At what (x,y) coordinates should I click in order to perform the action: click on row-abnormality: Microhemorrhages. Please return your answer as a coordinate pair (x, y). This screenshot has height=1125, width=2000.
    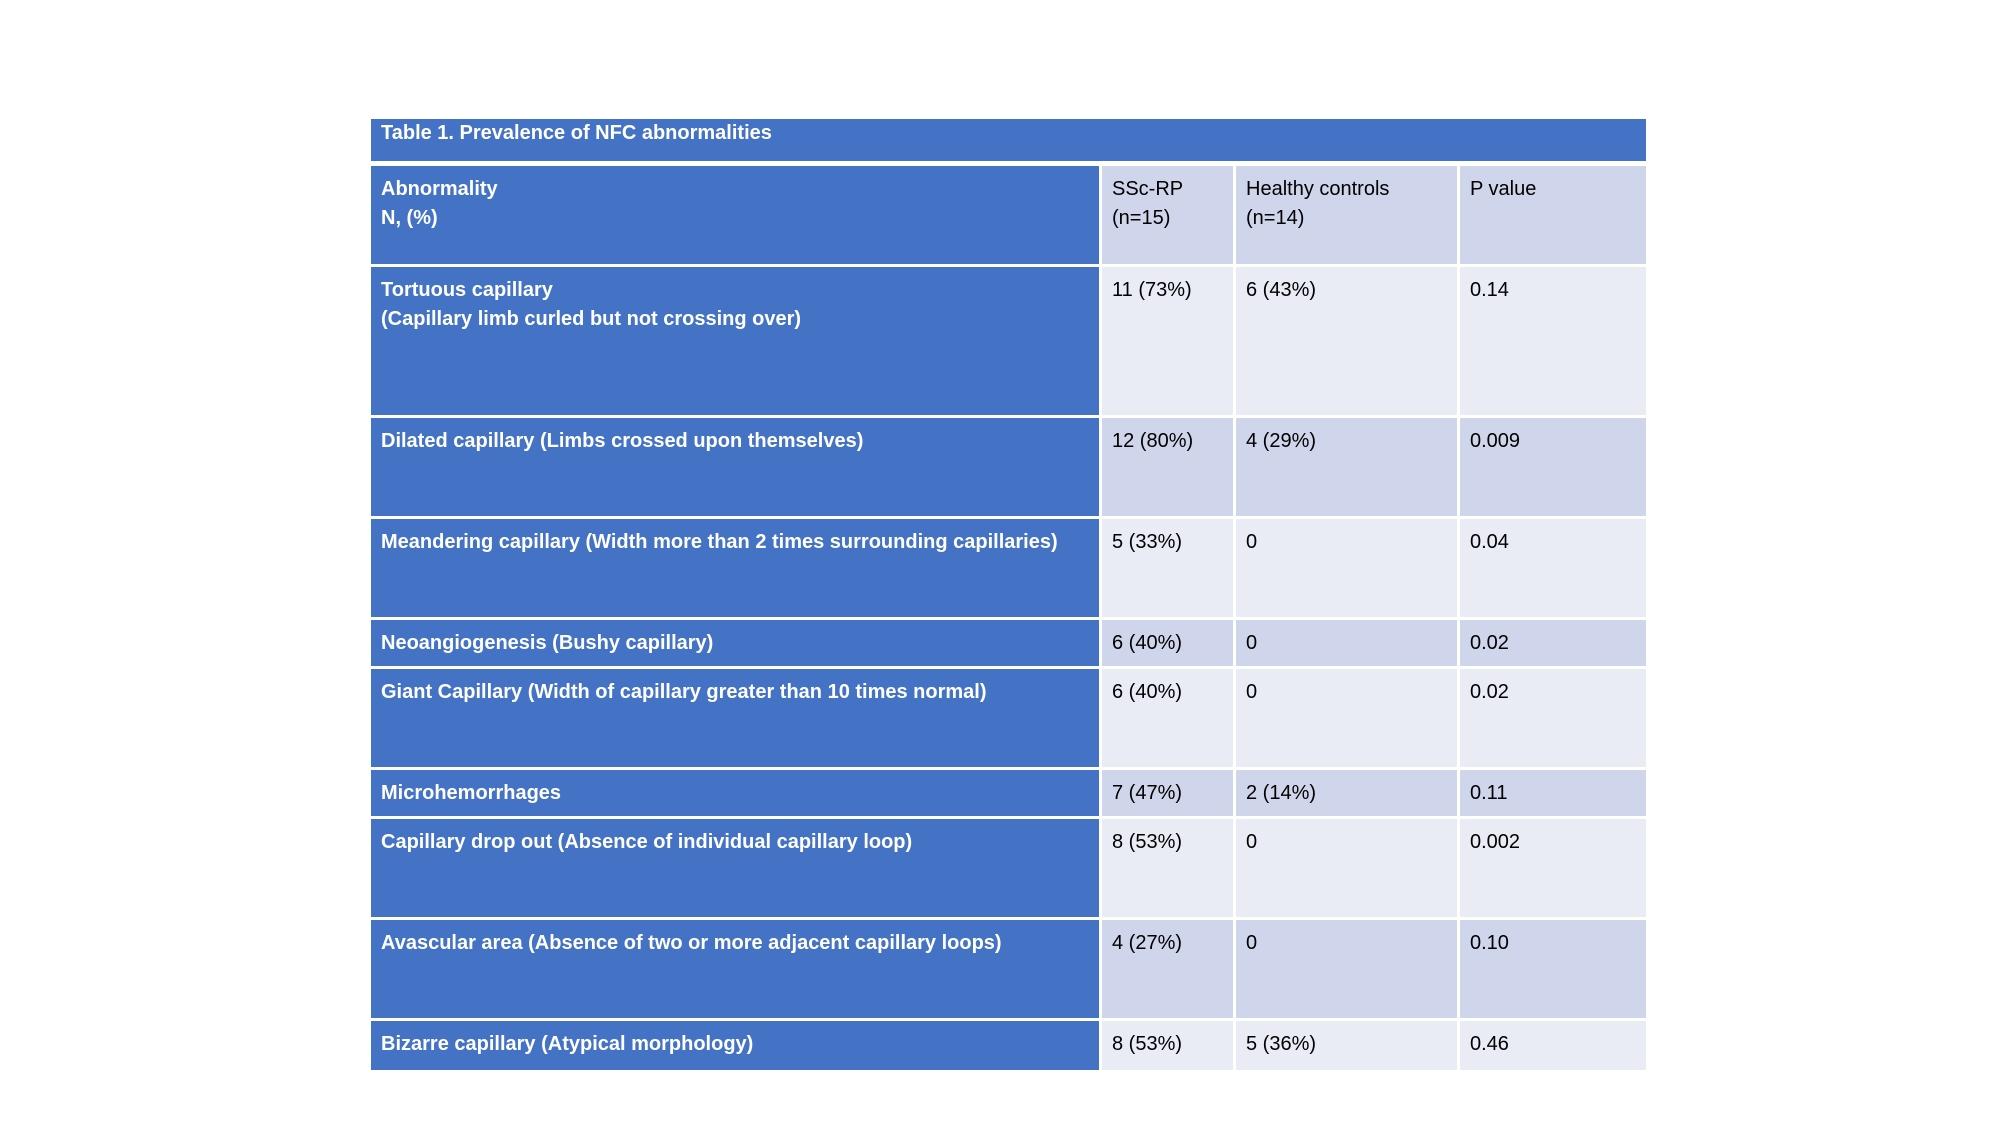
    Looking at the image, I should click on (736, 794).